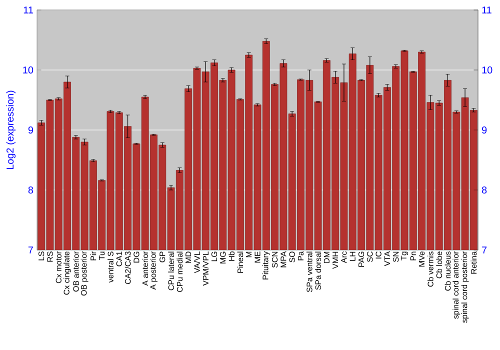 The height and width of the screenshot is (350, 500). Describe the element at coordinates (484, 250) in the screenshot. I see `y2-tick-label: 7` at that location.